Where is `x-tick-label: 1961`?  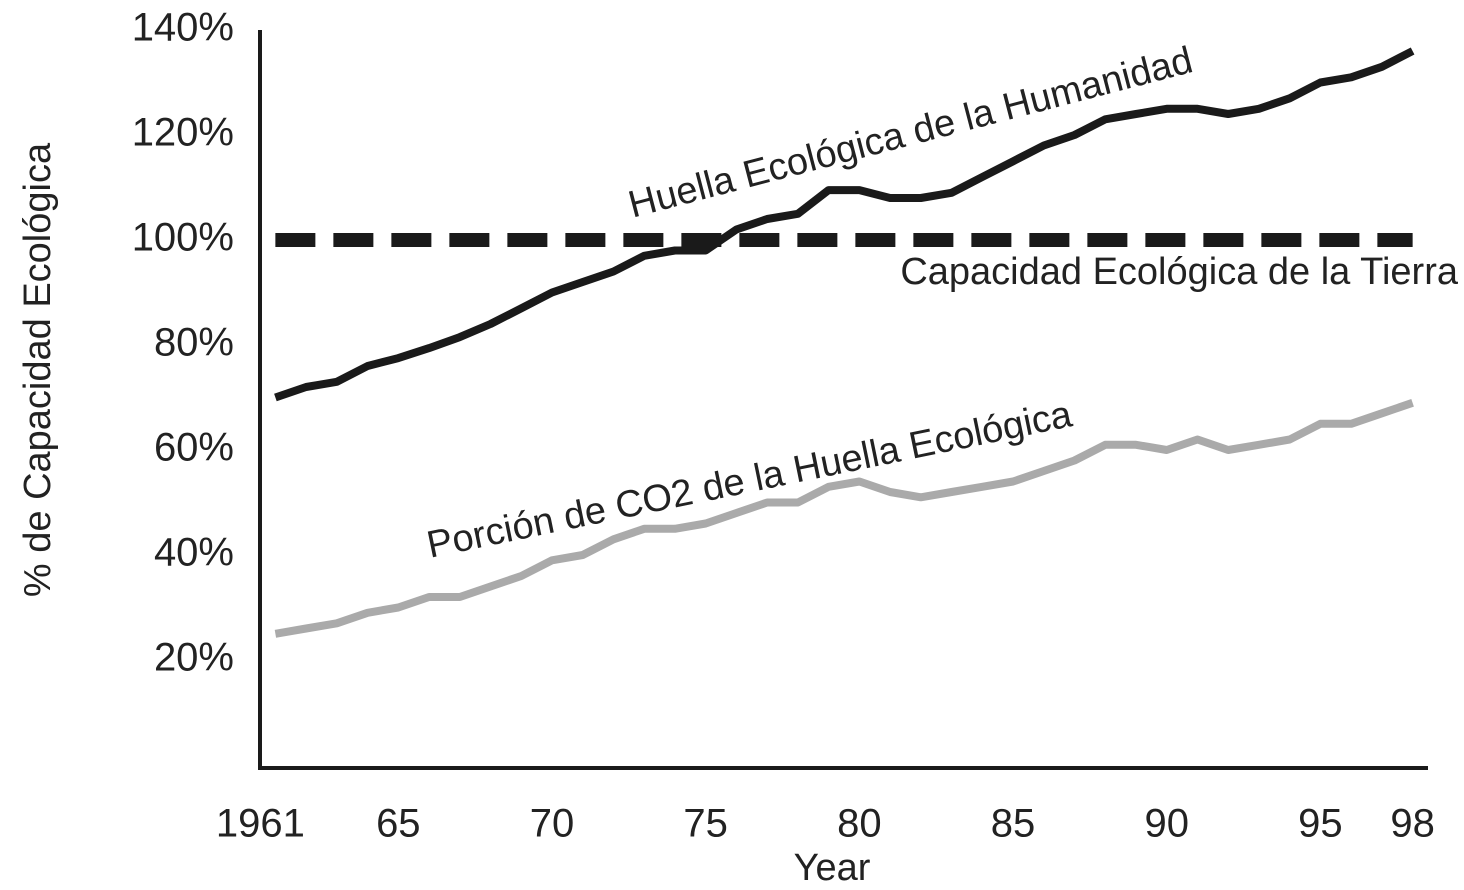
x-tick-label: 1961 is located at coordinates (260, 824).